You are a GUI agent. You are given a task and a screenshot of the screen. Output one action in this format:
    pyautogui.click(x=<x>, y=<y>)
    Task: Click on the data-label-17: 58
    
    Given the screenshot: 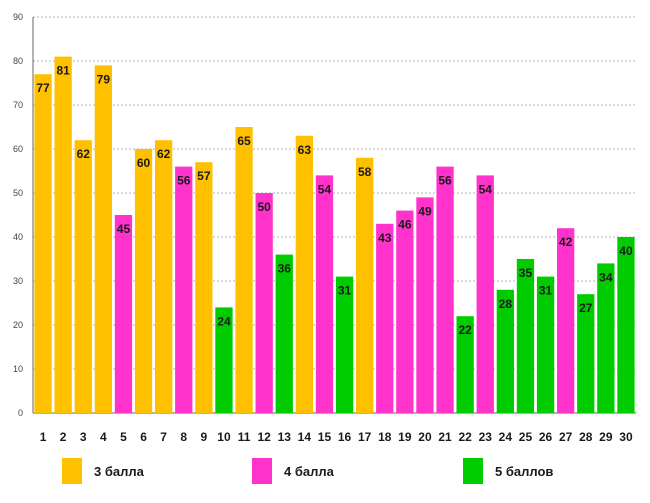 What is the action you would take?
    pyautogui.click(x=365, y=172)
    